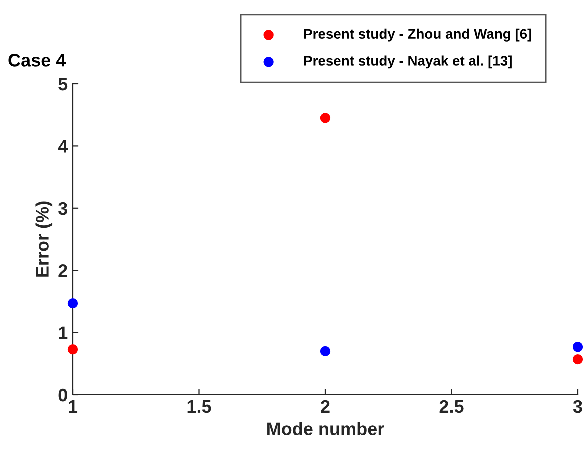 The image size is (585, 459). I want to click on x-tick-label: 1, so click(73, 406).